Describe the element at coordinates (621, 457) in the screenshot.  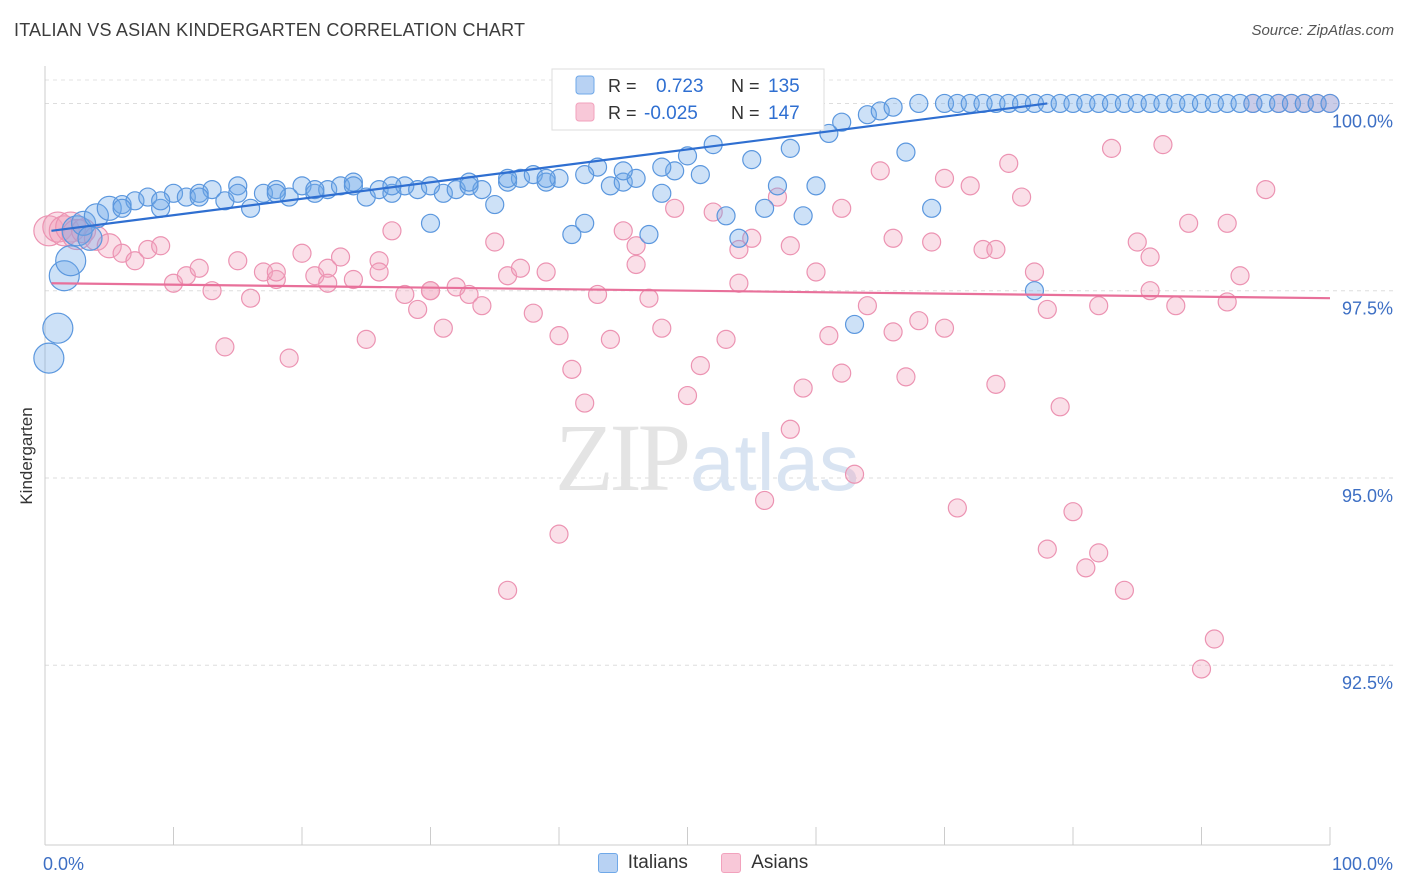
I see `watermark-zip: ZIP` at that location.